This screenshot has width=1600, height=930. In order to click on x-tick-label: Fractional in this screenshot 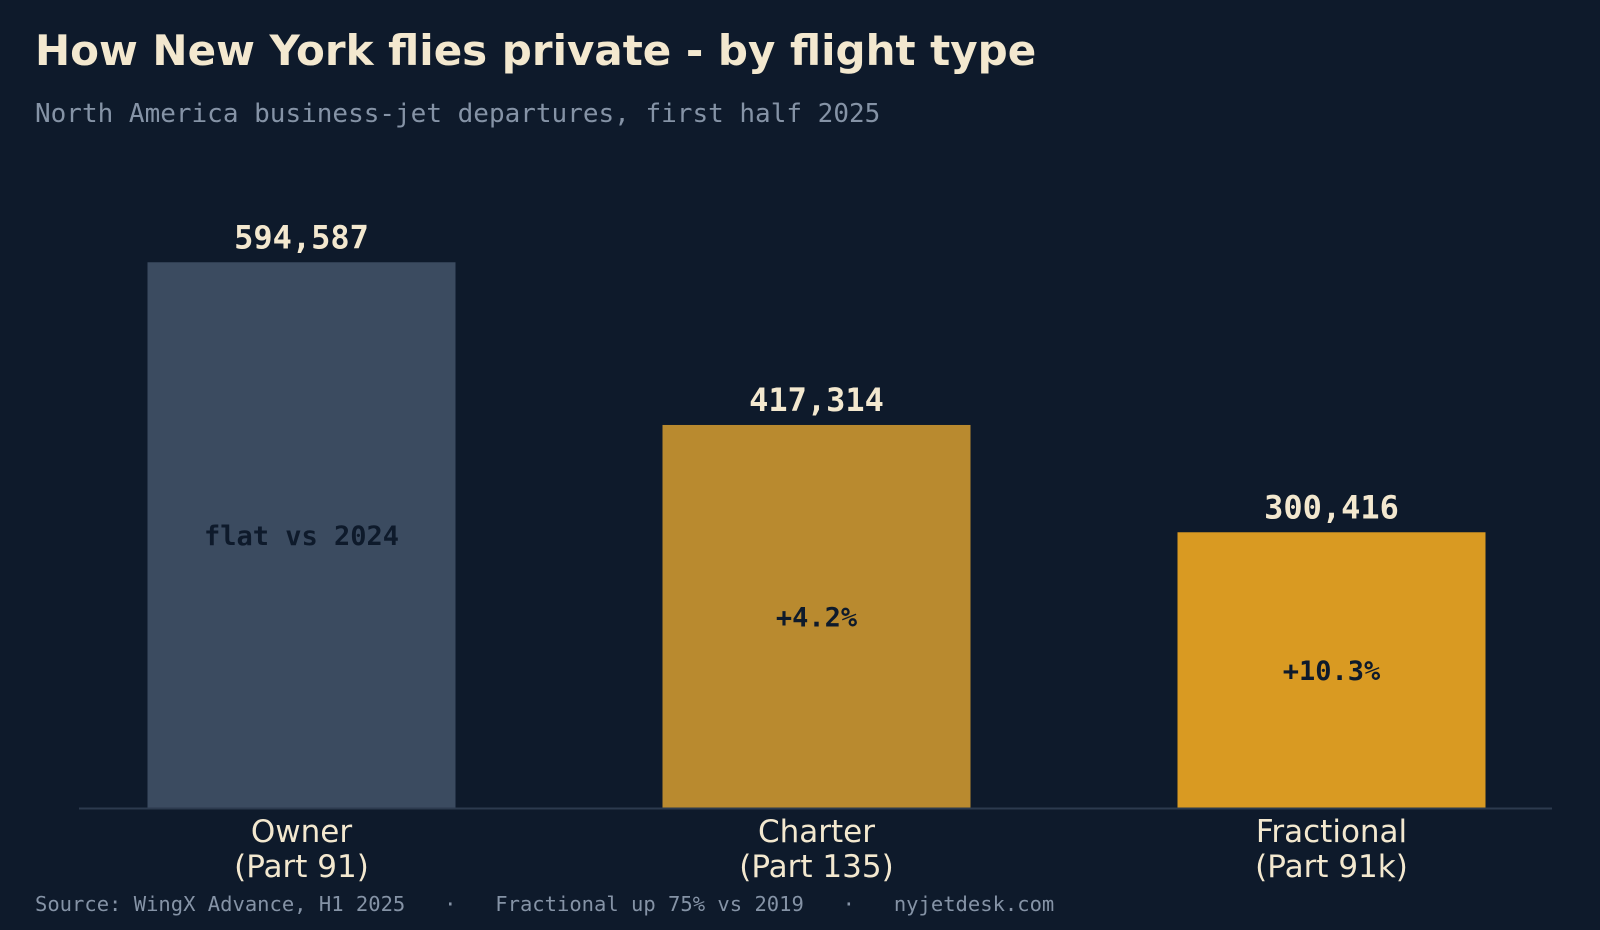, I will do `click(1331, 832)`.